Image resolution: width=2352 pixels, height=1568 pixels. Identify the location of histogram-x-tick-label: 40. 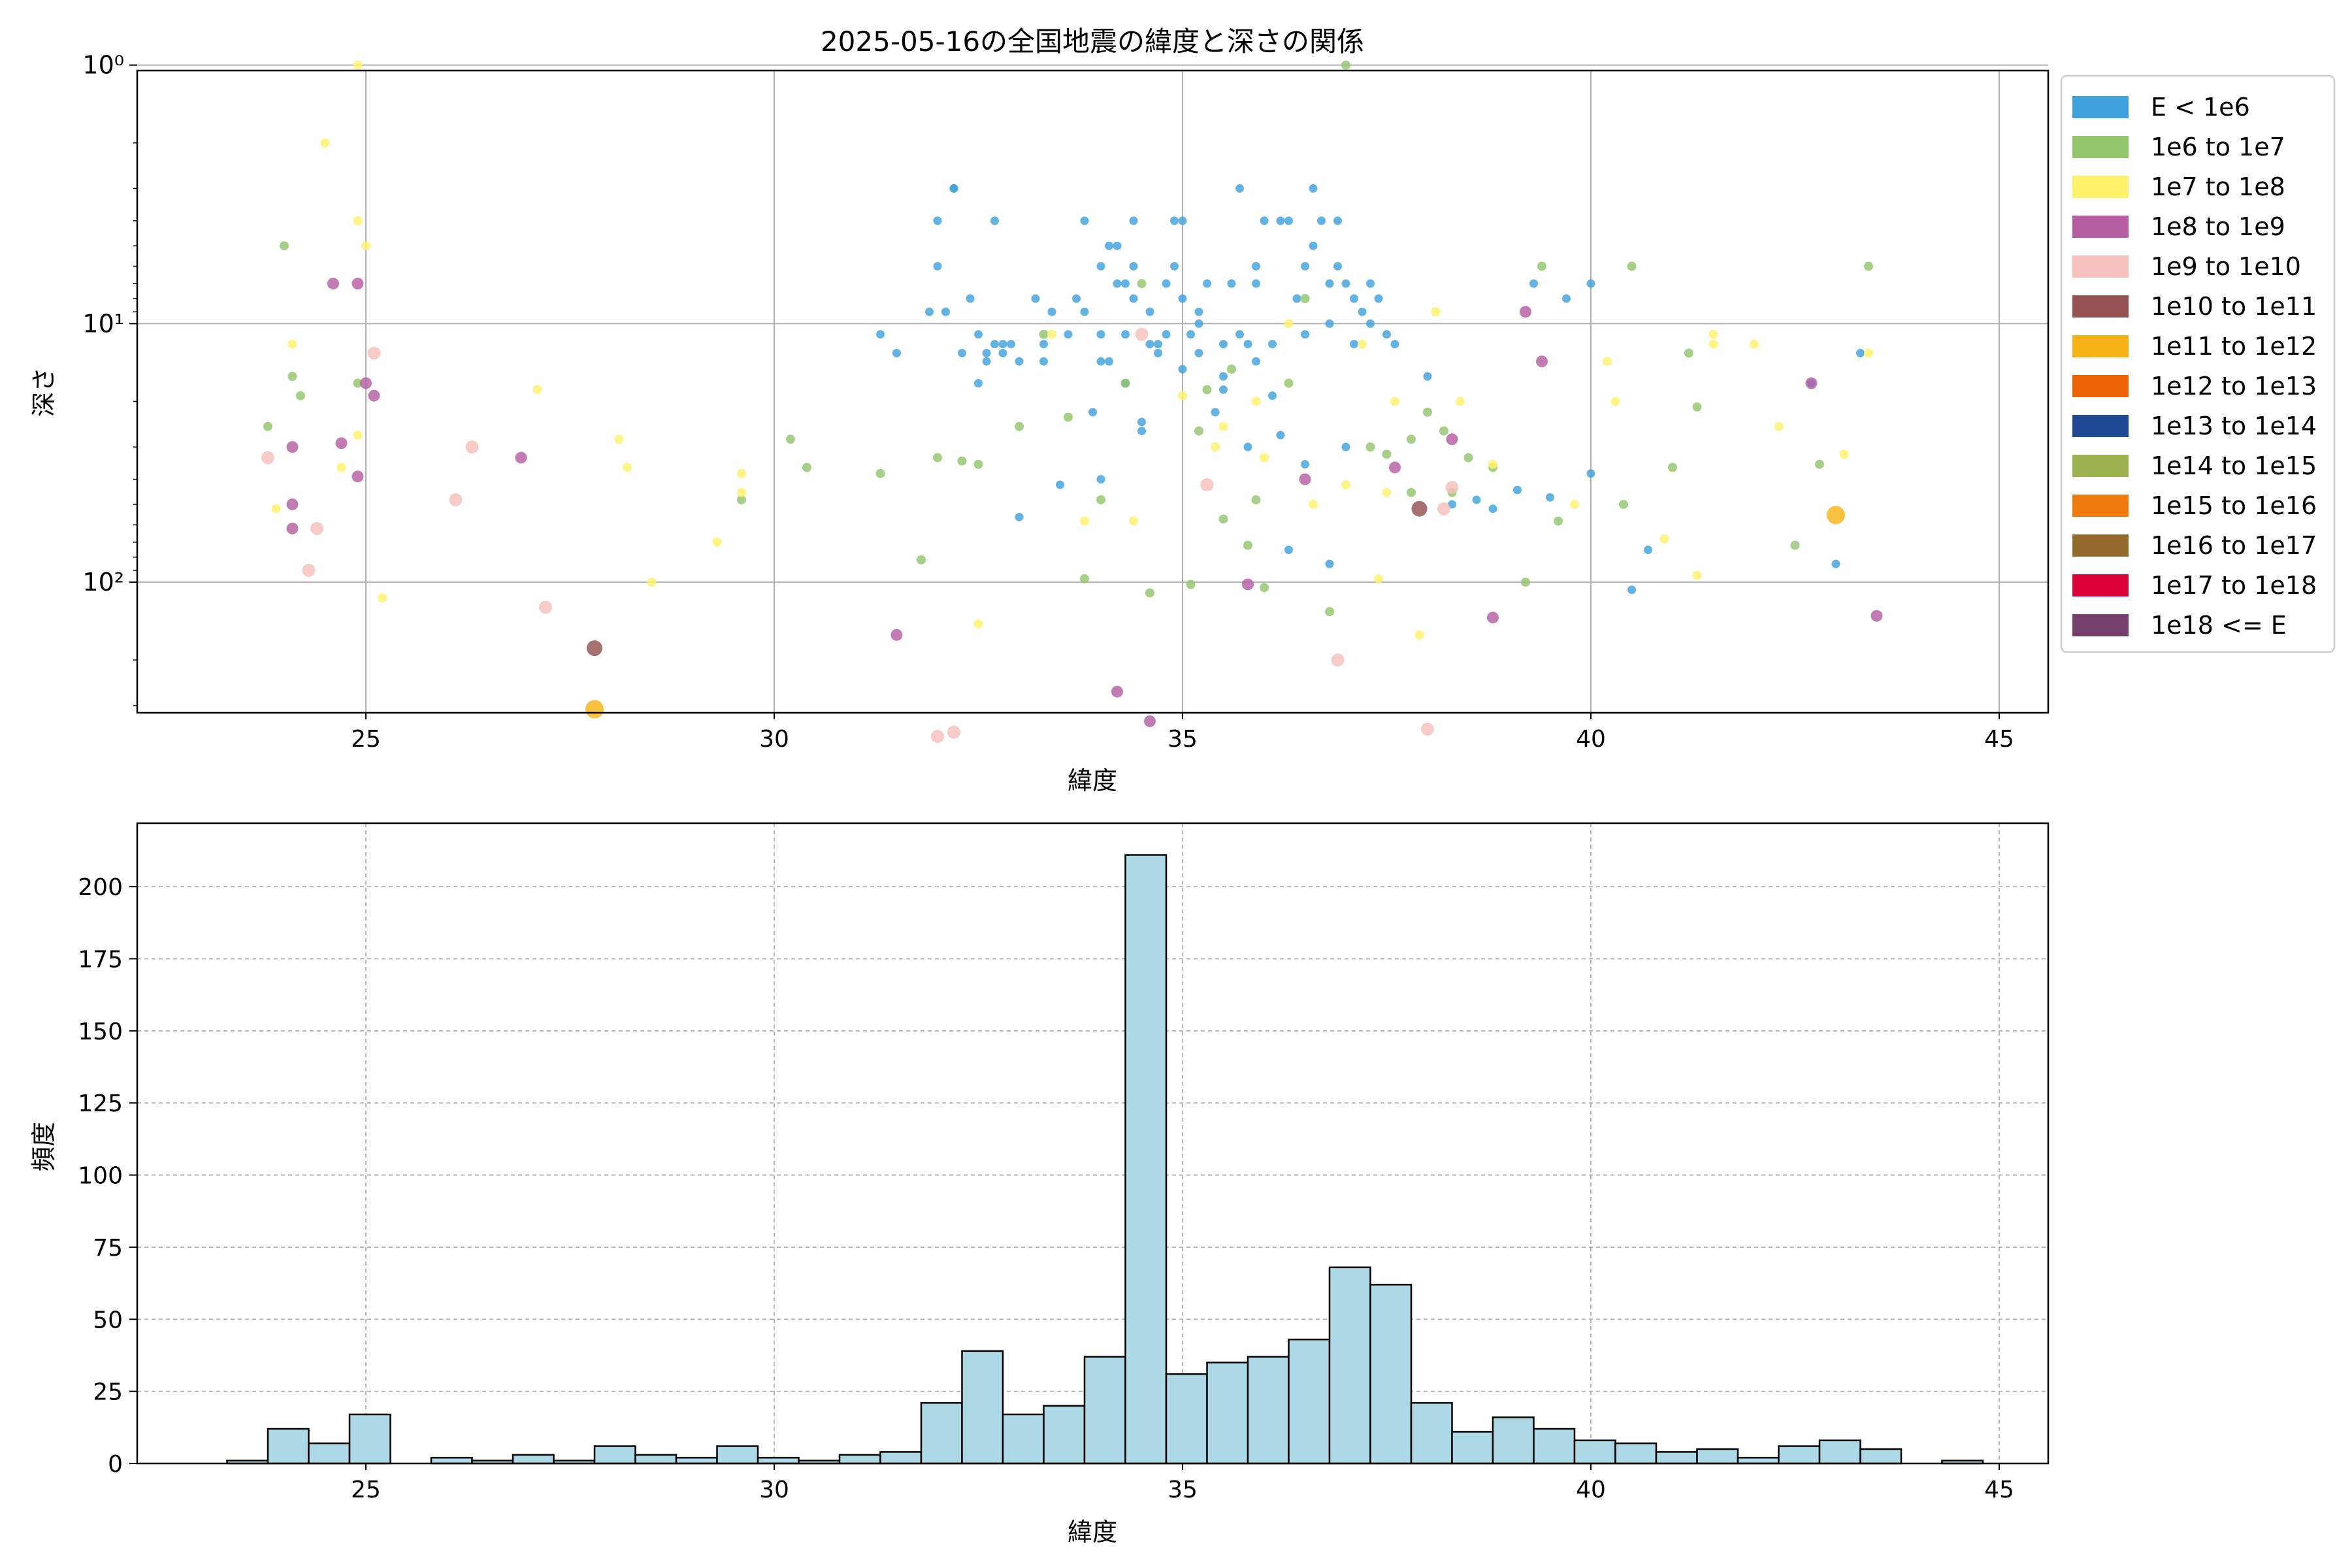
(1591, 1490).